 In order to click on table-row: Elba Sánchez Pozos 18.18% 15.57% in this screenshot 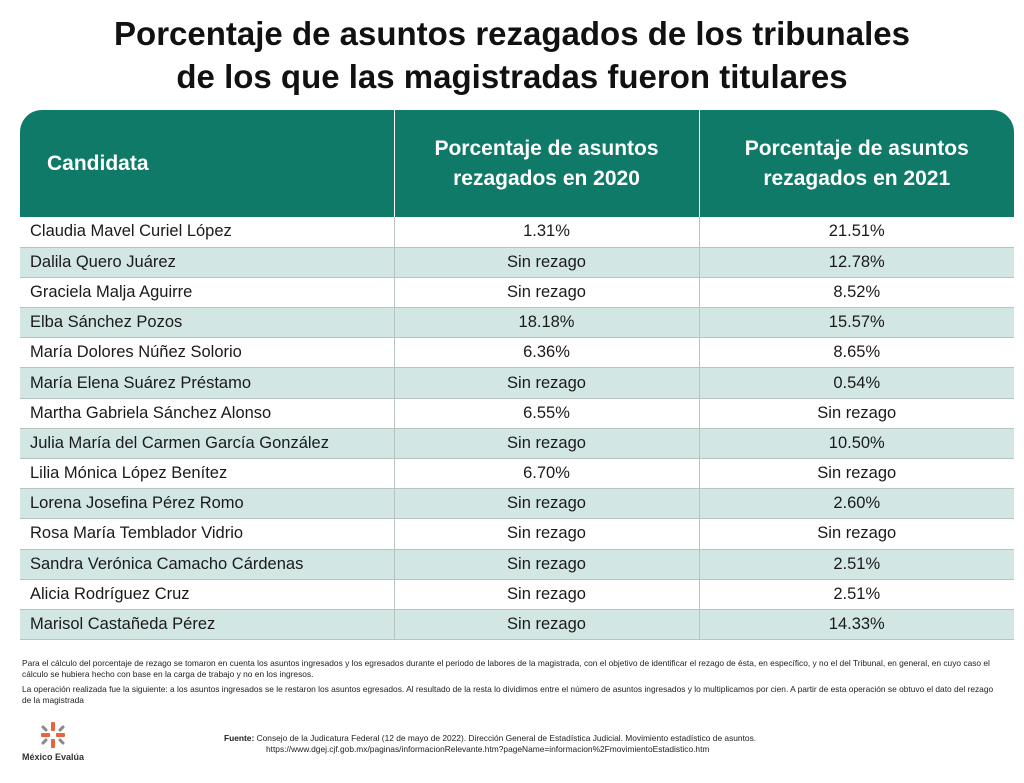, I will do `click(517, 323)`.